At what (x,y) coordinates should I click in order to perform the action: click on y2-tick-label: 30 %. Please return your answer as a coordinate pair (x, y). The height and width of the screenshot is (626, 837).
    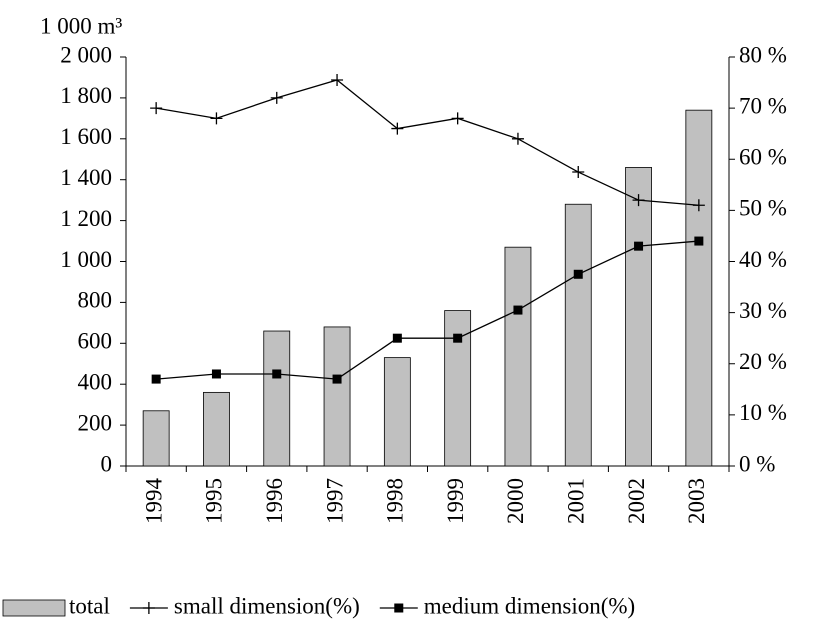
    Looking at the image, I should click on (763, 310).